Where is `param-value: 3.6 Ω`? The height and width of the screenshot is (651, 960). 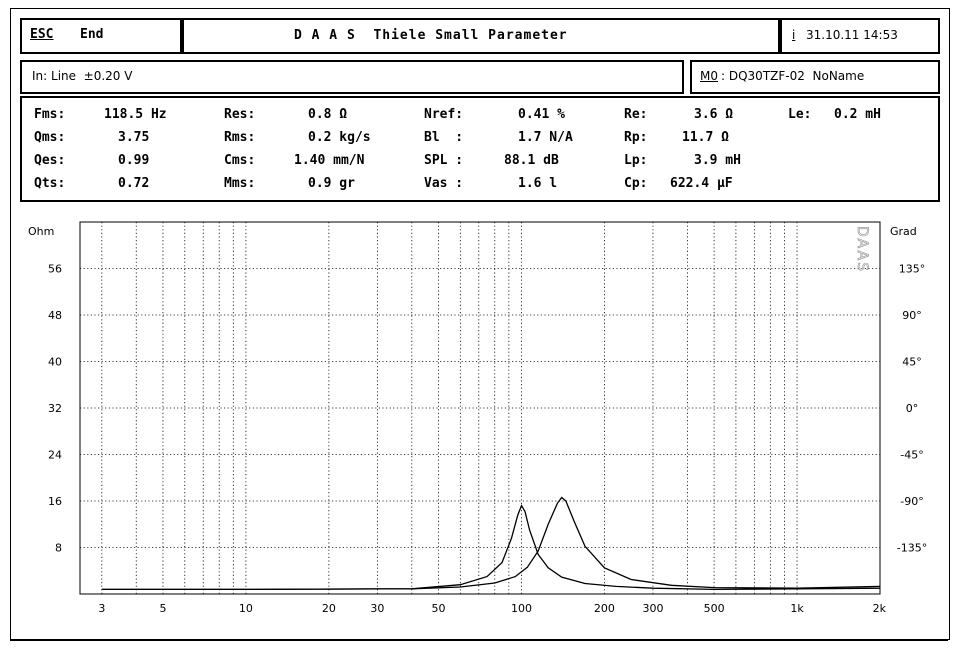
param-value: 3.6 Ω is located at coordinates (714, 114).